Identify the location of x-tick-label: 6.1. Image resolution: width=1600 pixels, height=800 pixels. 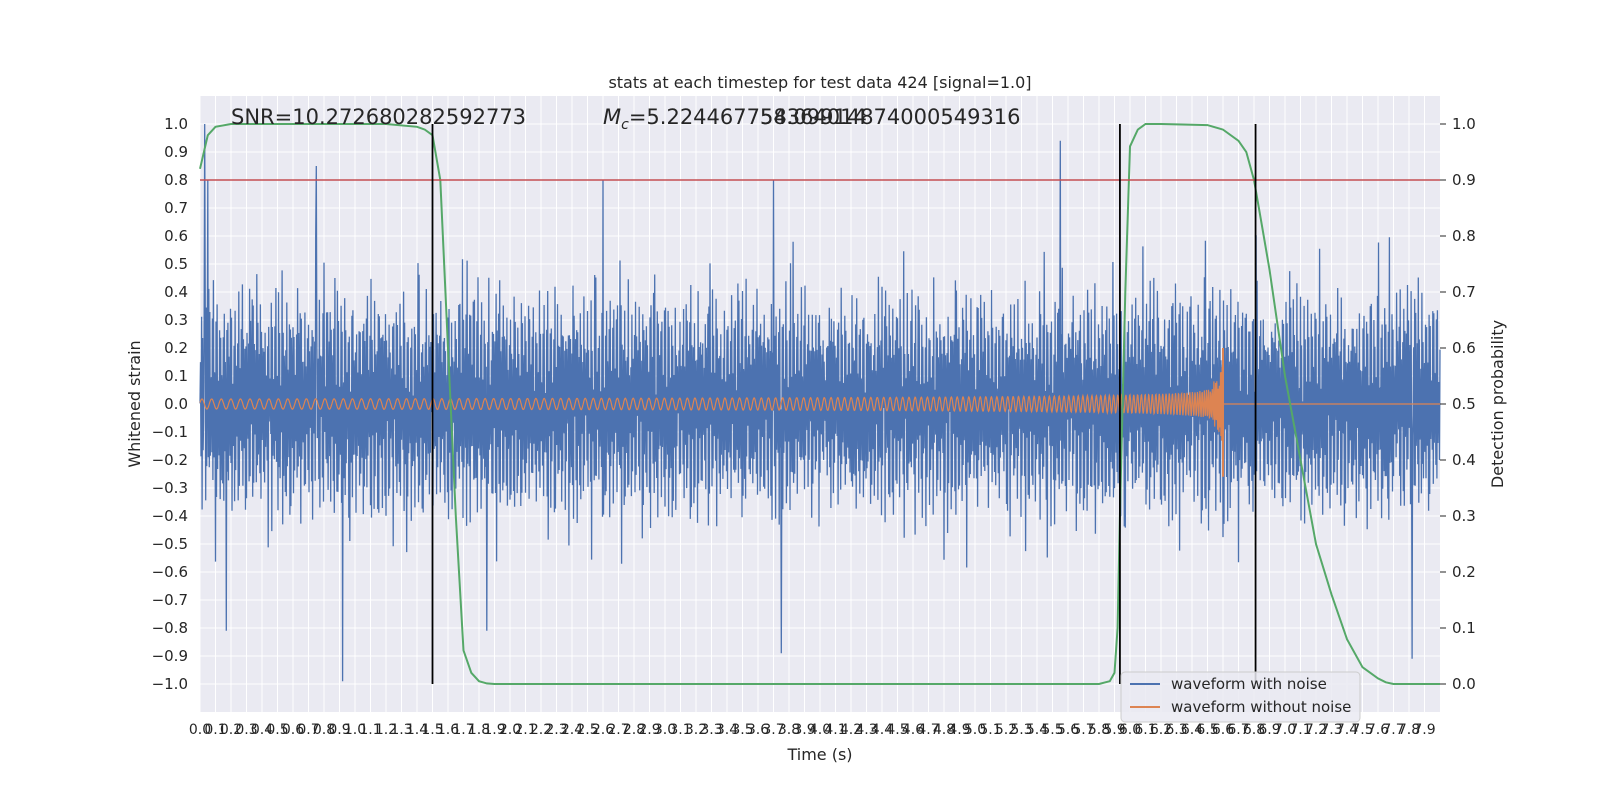
(1145, 730).